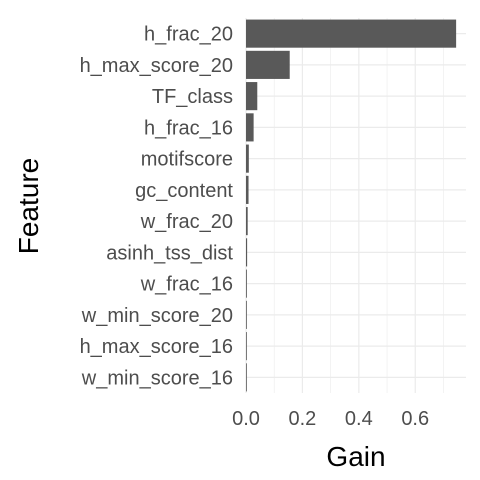 The image size is (480, 480). Describe the element at coordinates (252, 96) in the screenshot. I see `bar-TF_class` at that location.